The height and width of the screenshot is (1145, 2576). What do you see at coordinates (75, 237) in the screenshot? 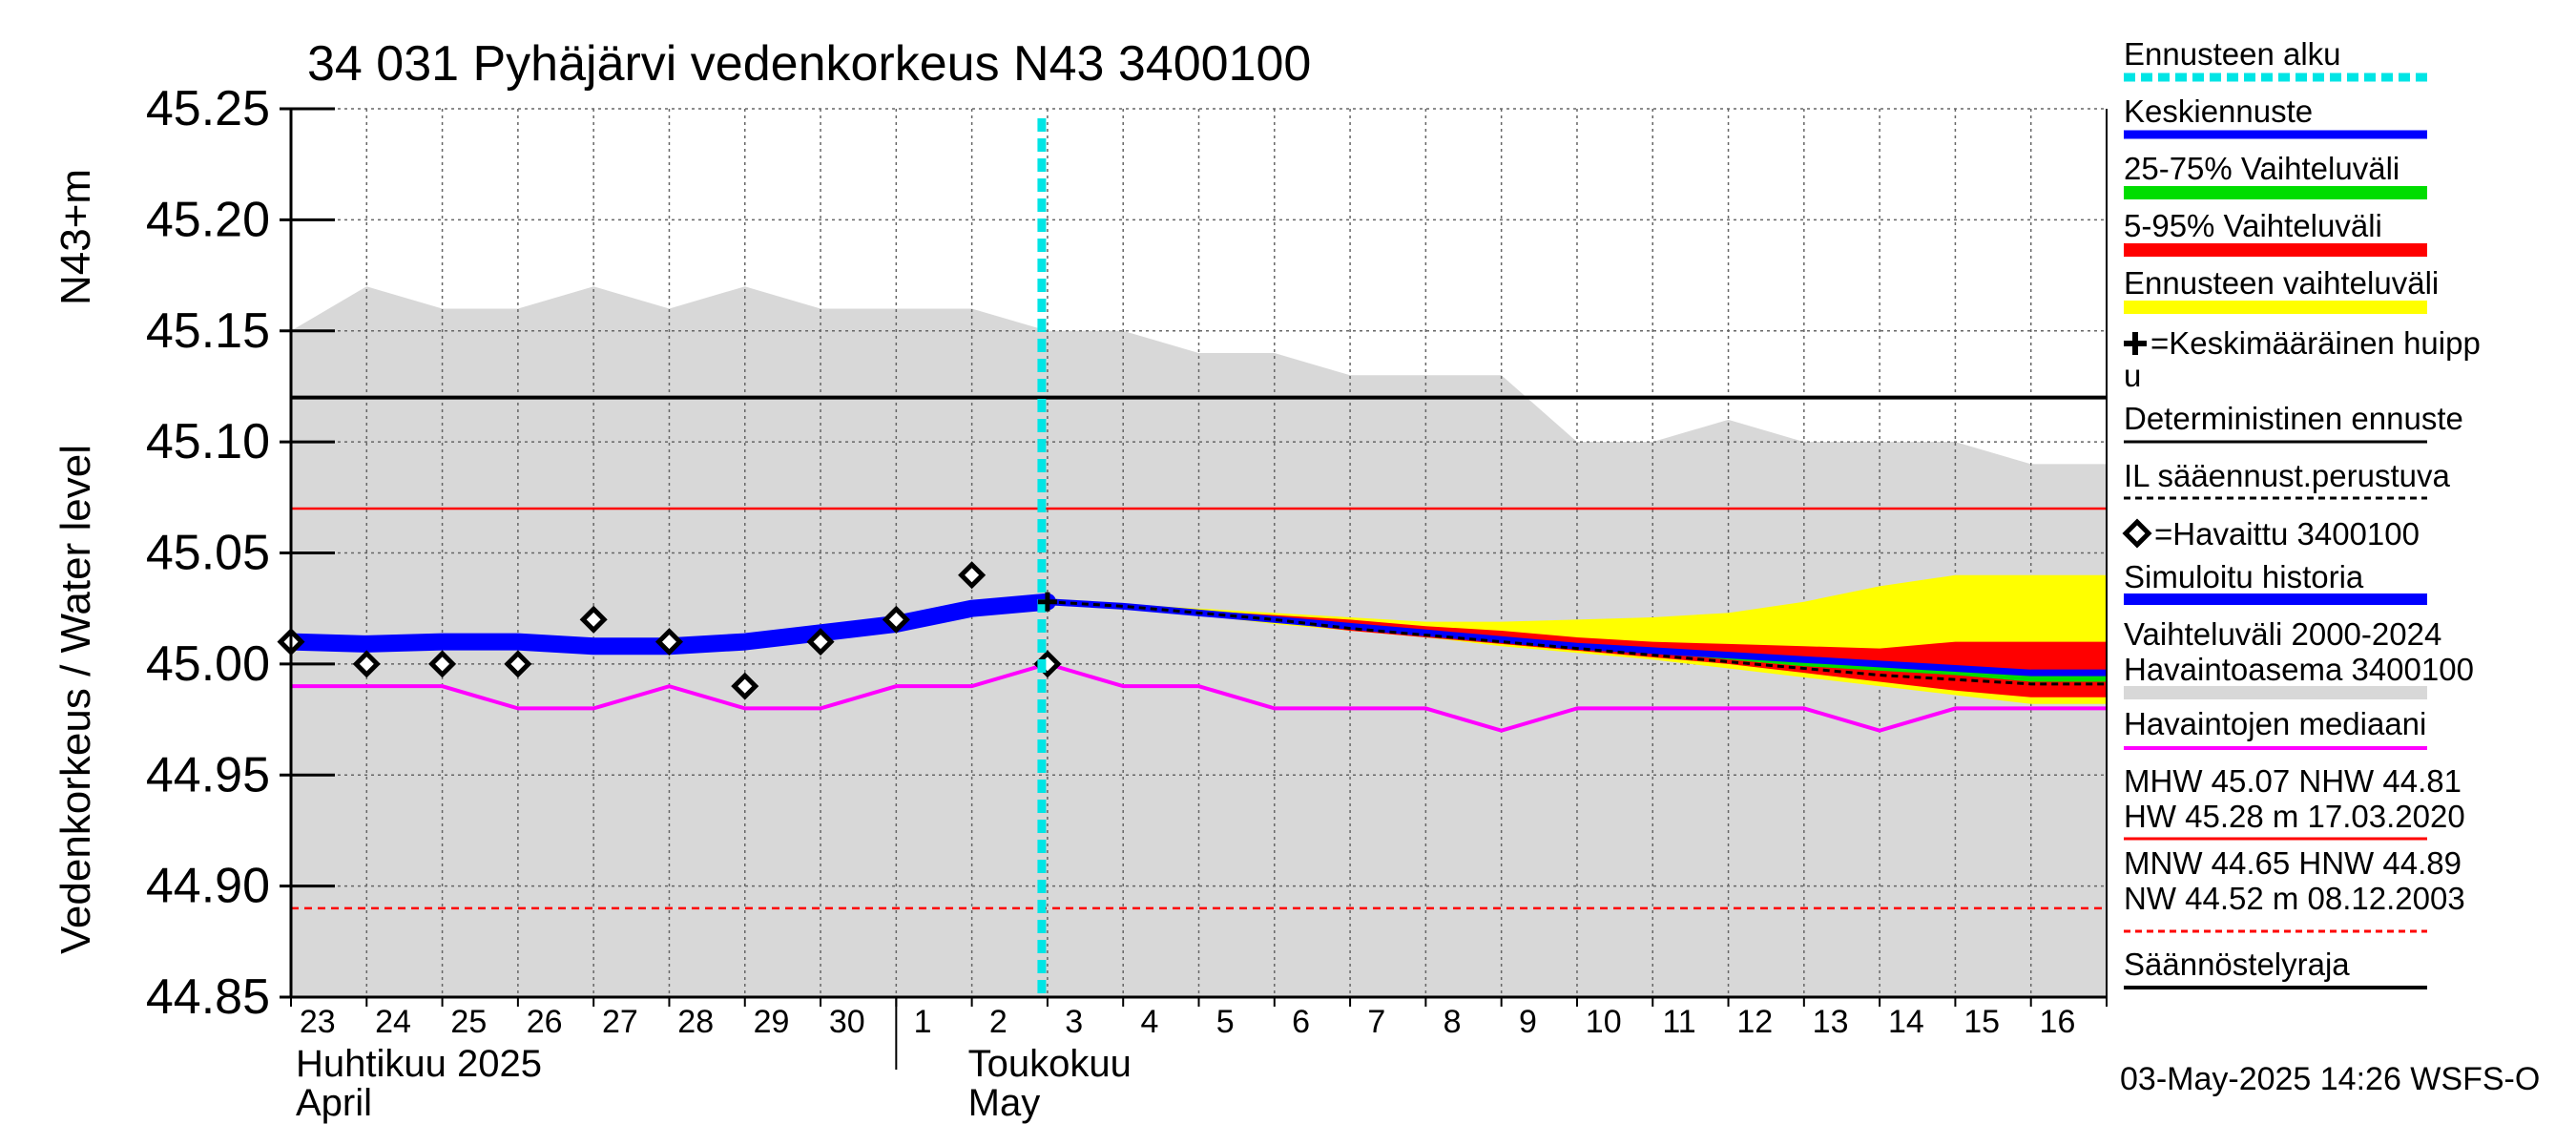
I see `y-axis-unit: N43+m` at bounding box center [75, 237].